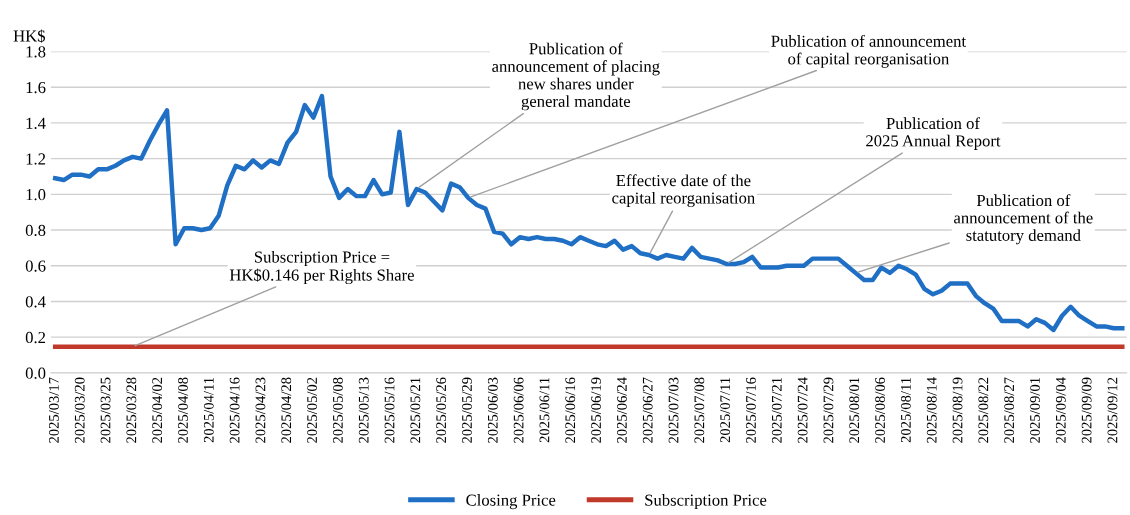  I want to click on x-tick-label: 2025/03/28, so click(131, 410).